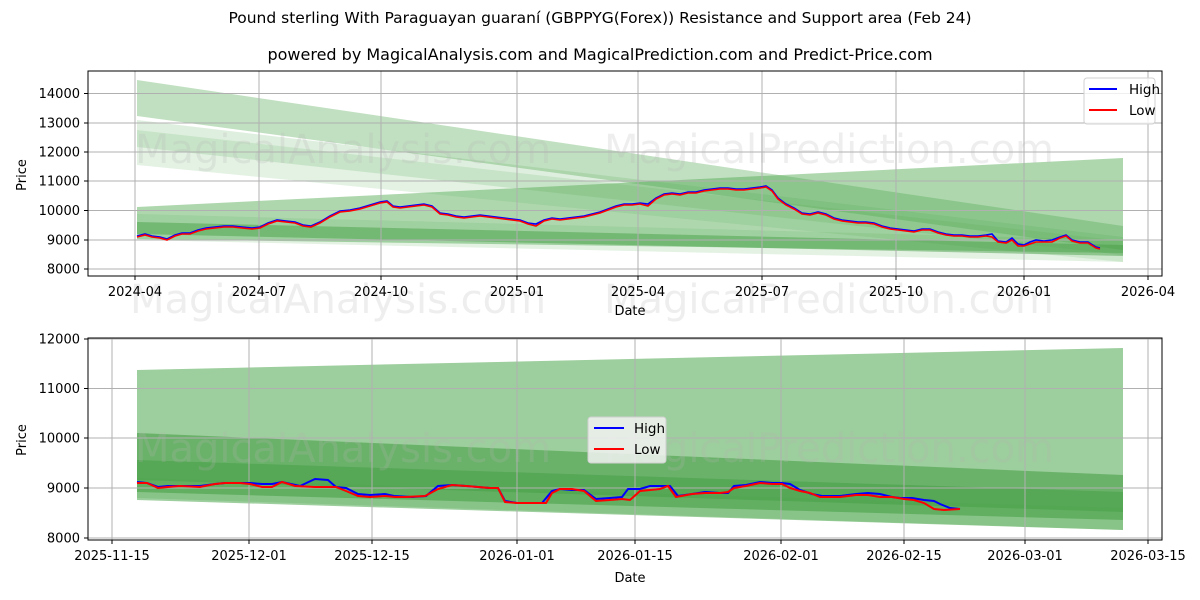 The height and width of the screenshot is (600, 1200). Describe the element at coordinates (1148, 292) in the screenshot. I see `svg-text: 2026-04` at that location.